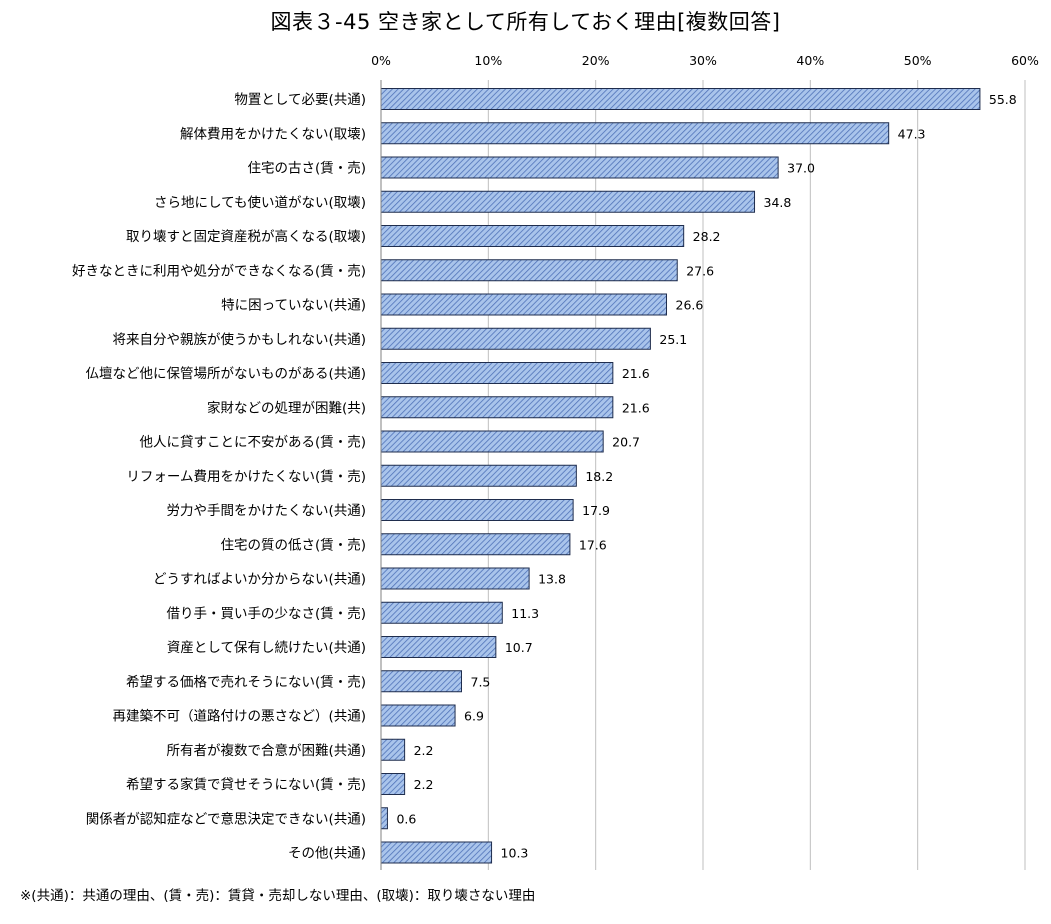 The height and width of the screenshot is (924, 1051). I want to click on value-label-22: 10.3, so click(515, 853).